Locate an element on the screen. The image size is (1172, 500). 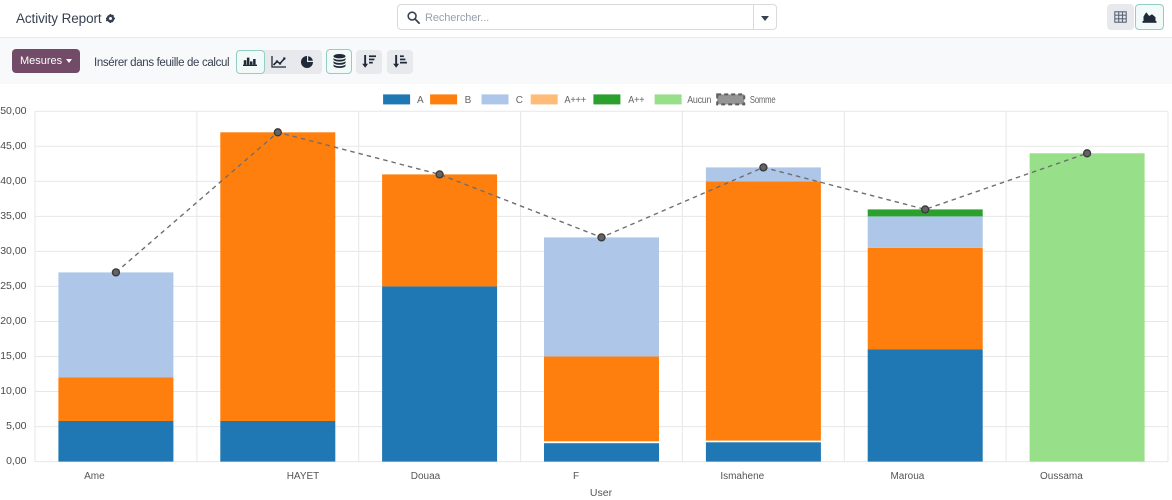
svg-text: Maroua is located at coordinates (907, 476).